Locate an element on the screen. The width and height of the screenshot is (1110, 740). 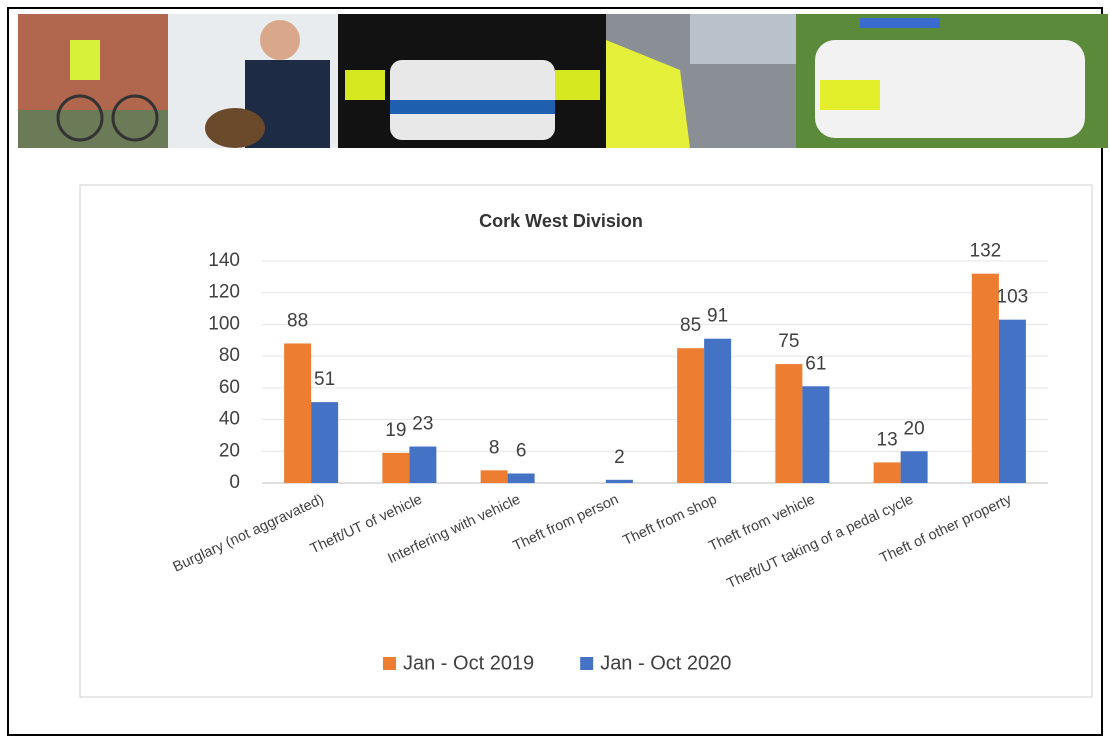
data-label: 19 is located at coordinates (395, 430).